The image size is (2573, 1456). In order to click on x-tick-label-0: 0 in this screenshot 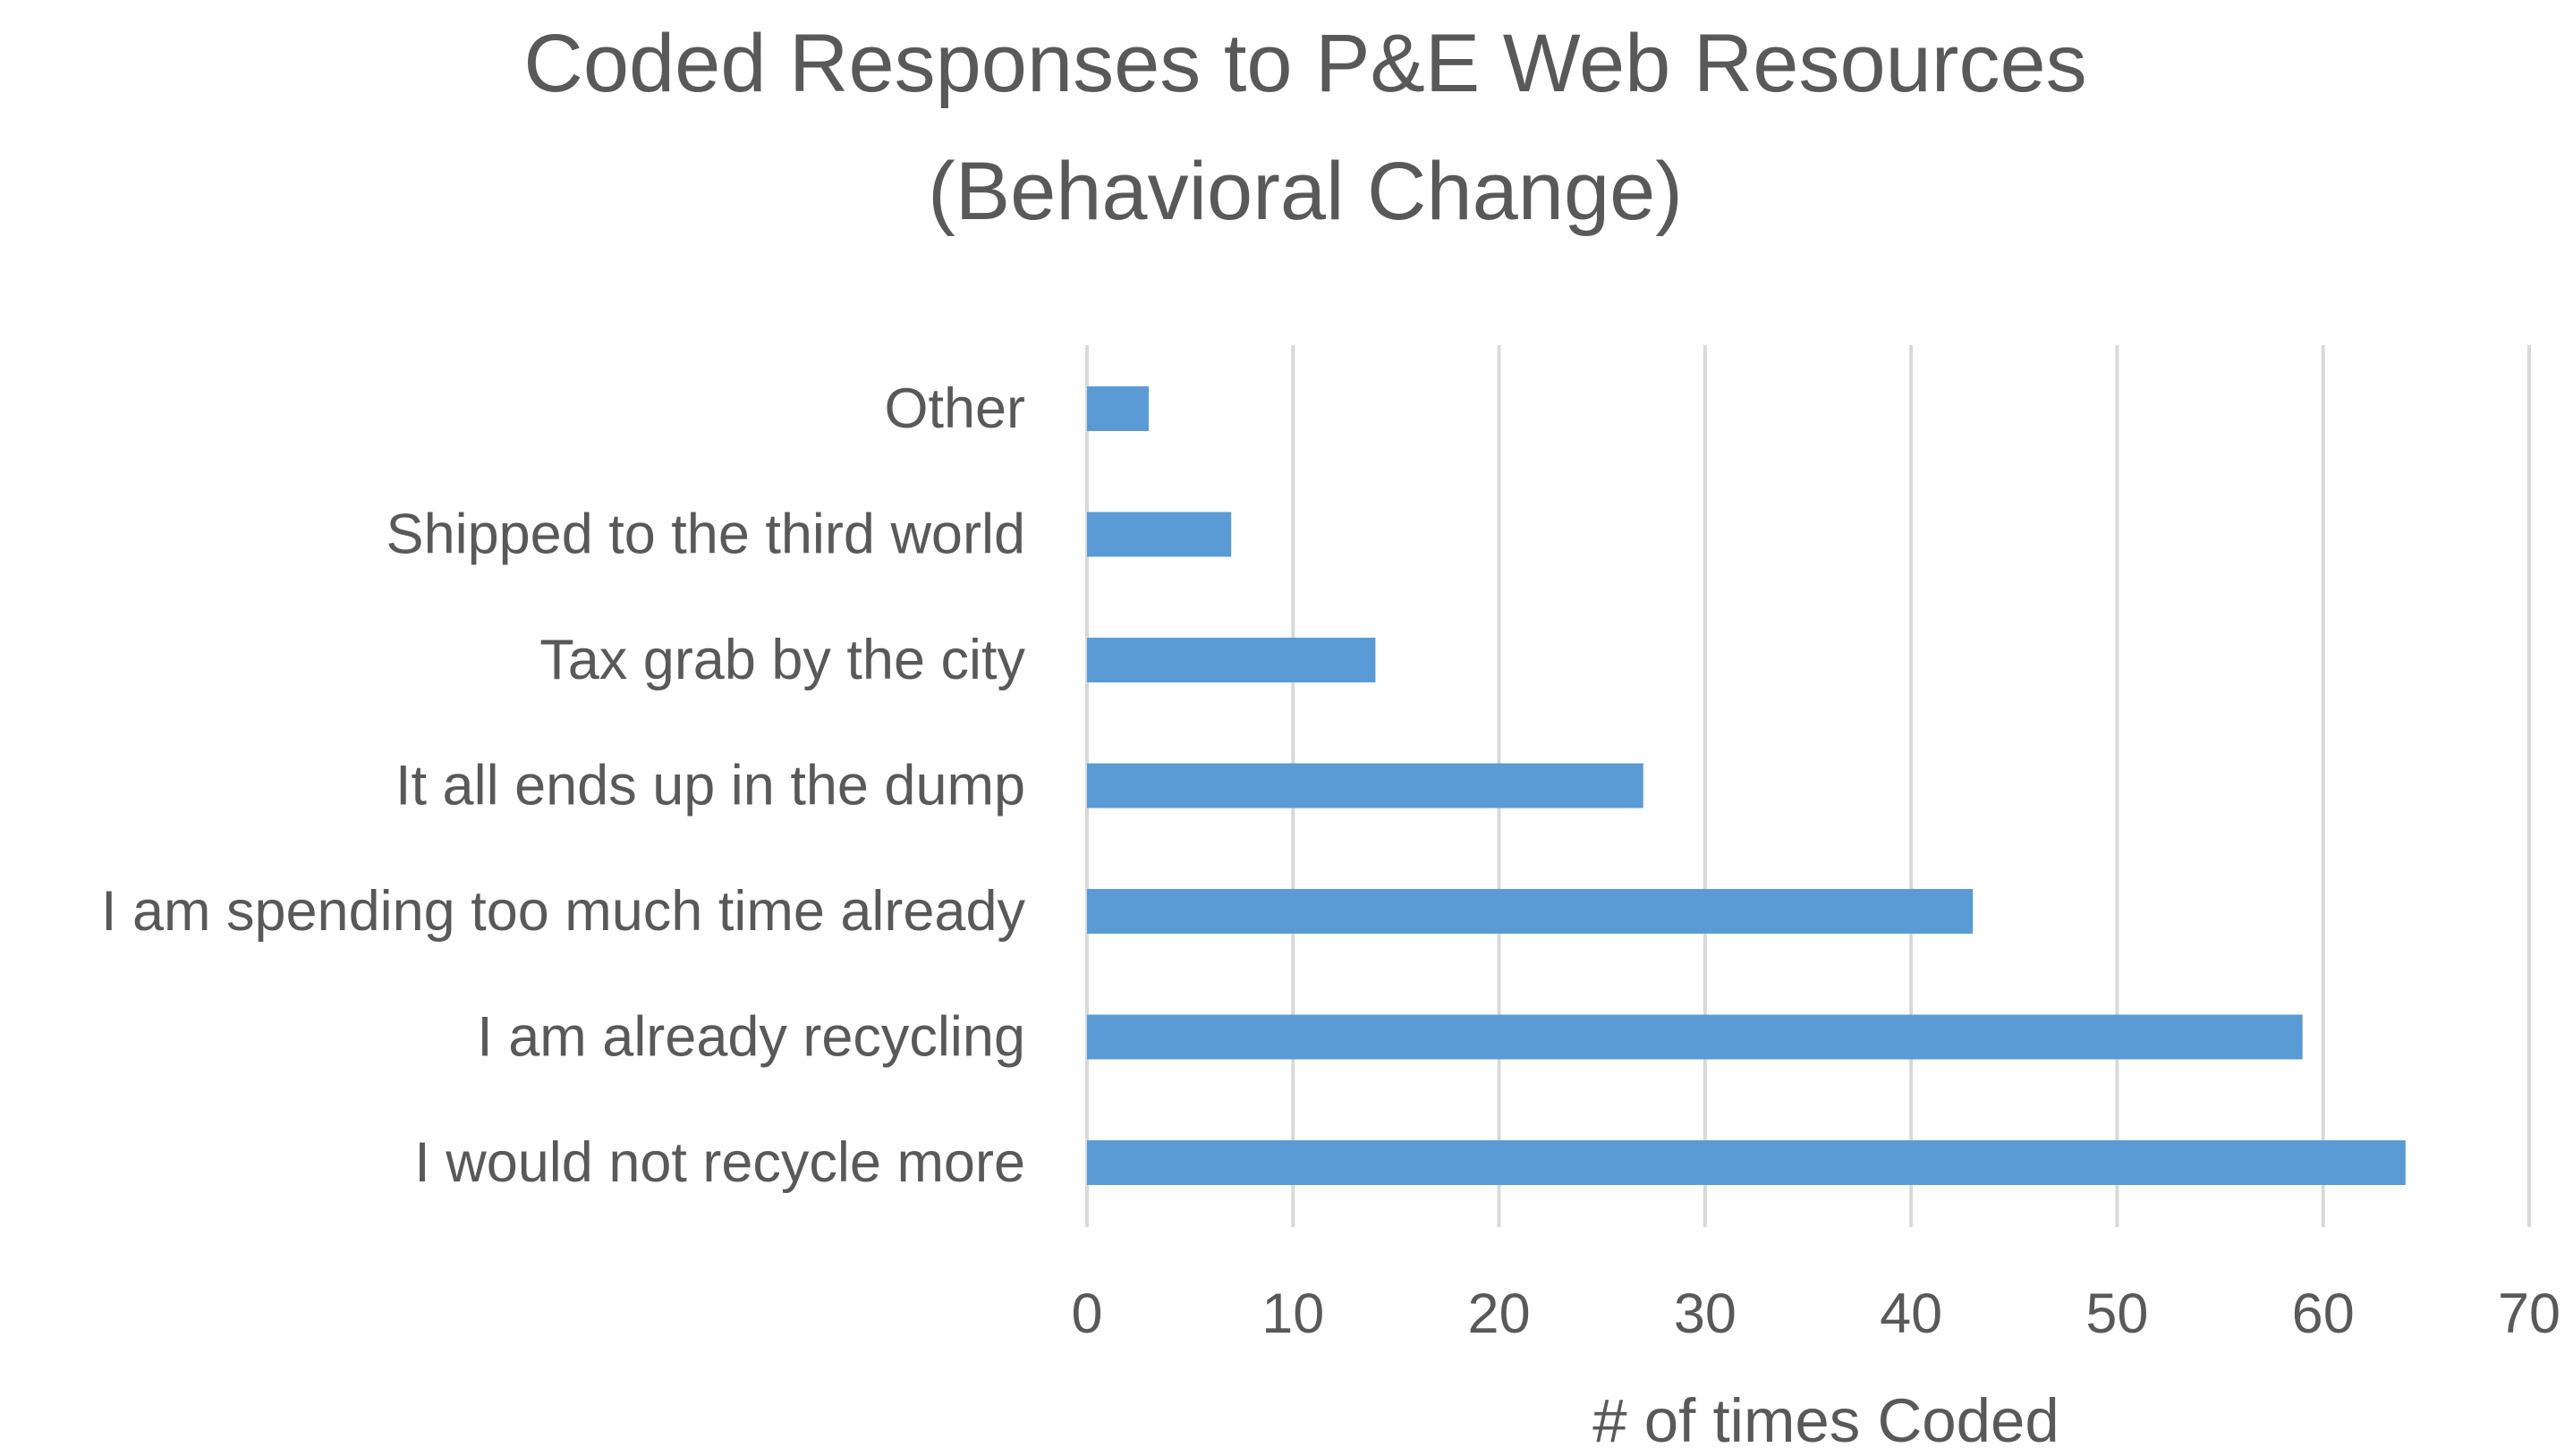, I will do `click(1086, 1313)`.